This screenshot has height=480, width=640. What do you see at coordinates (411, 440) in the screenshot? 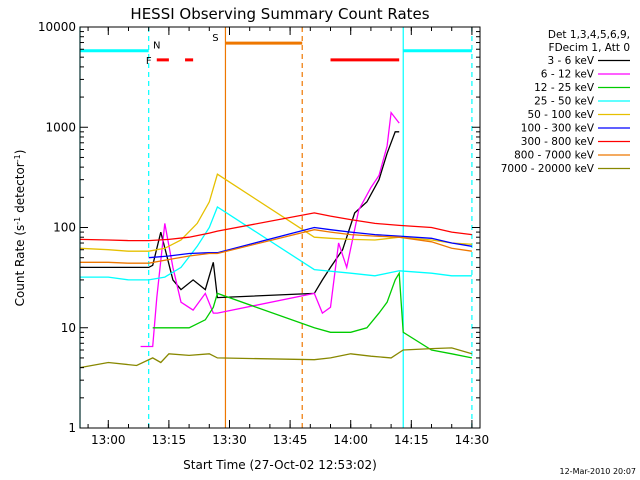
I see `x-tick-label-5: 14:15` at bounding box center [411, 440].